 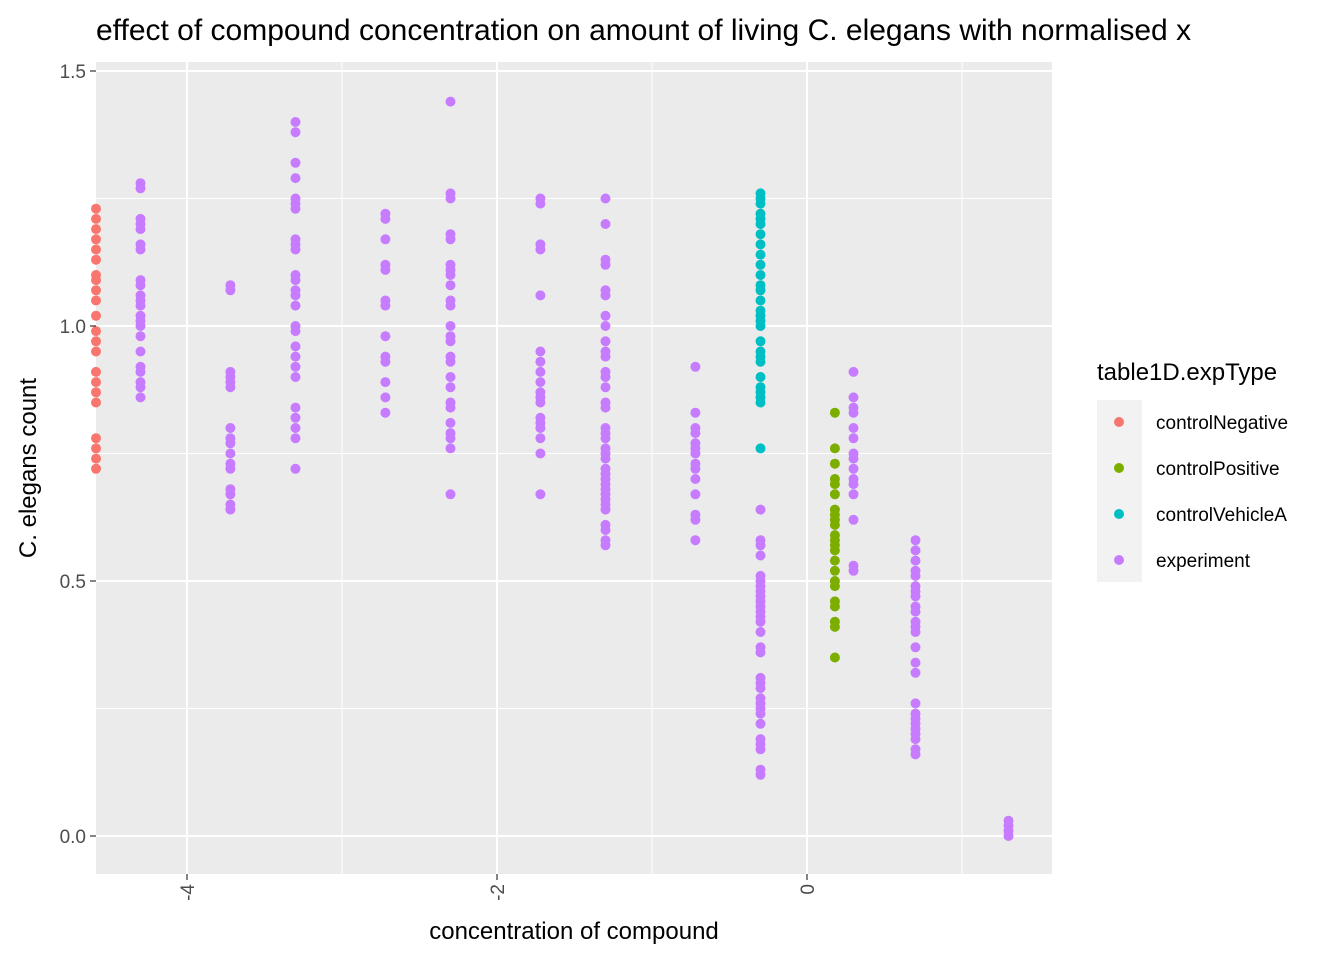 What do you see at coordinates (73, 327) in the screenshot?
I see `y-tick-label: 1.0` at bounding box center [73, 327].